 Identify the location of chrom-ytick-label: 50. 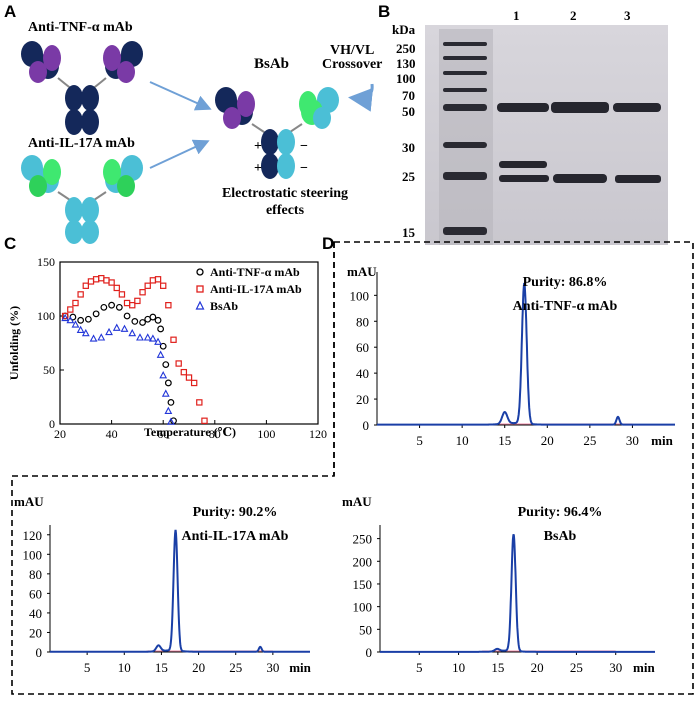
(365, 629).